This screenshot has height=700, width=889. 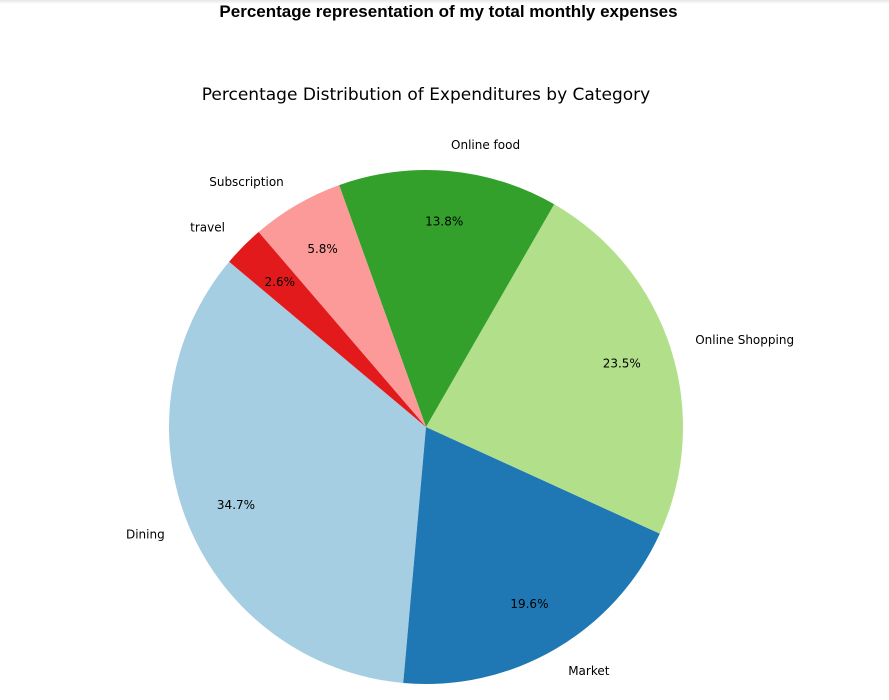 What do you see at coordinates (622, 364) in the screenshot?
I see `percent-label-online-shopping: 23.5%` at bounding box center [622, 364].